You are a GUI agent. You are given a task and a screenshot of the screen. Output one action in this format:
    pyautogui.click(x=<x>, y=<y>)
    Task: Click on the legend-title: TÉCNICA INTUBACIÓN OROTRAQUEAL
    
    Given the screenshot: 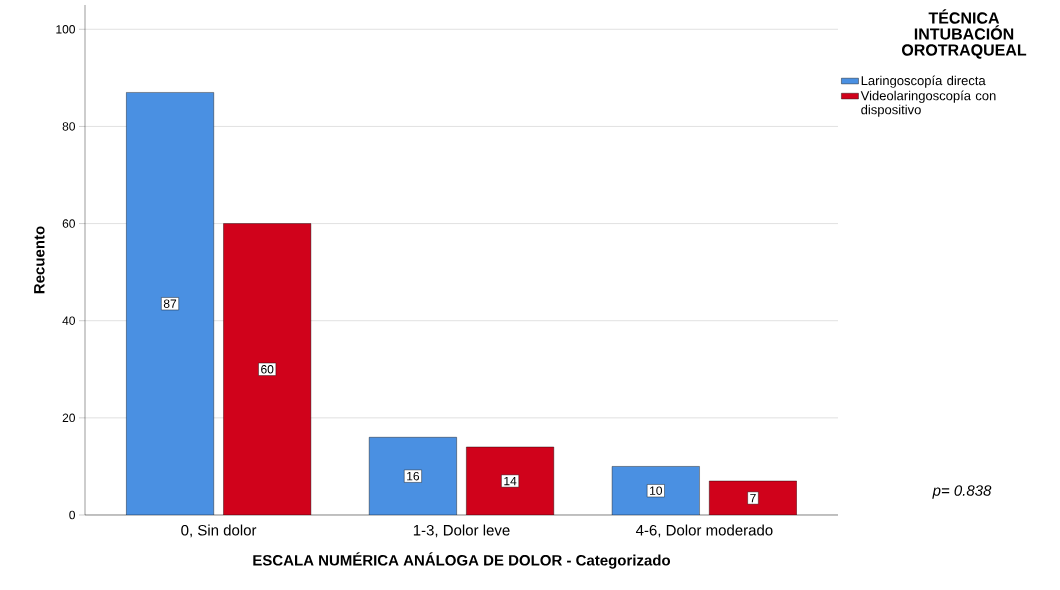 What is the action you would take?
    pyautogui.click(x=964, y=34)
    